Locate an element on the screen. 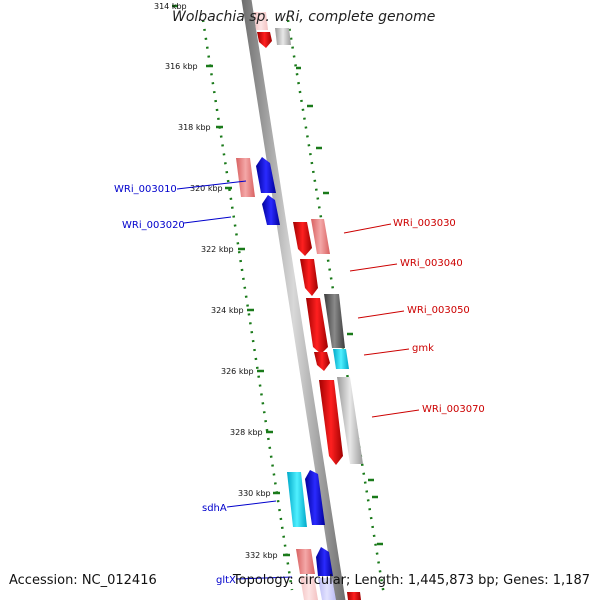 This screenshot has height=600, width=600. tick-label-318: 318 kbp is located at coordinates (194, 127).